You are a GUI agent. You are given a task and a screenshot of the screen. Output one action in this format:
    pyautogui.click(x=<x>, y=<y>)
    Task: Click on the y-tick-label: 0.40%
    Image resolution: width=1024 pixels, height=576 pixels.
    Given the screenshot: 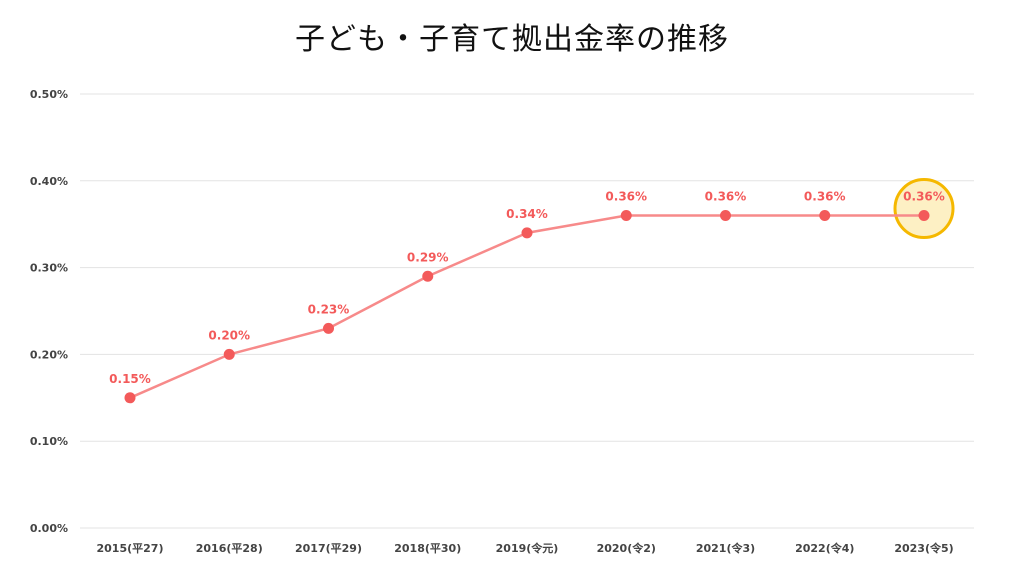 What is the action you would take?
    pyautogui.click(x=49, y=181)
    